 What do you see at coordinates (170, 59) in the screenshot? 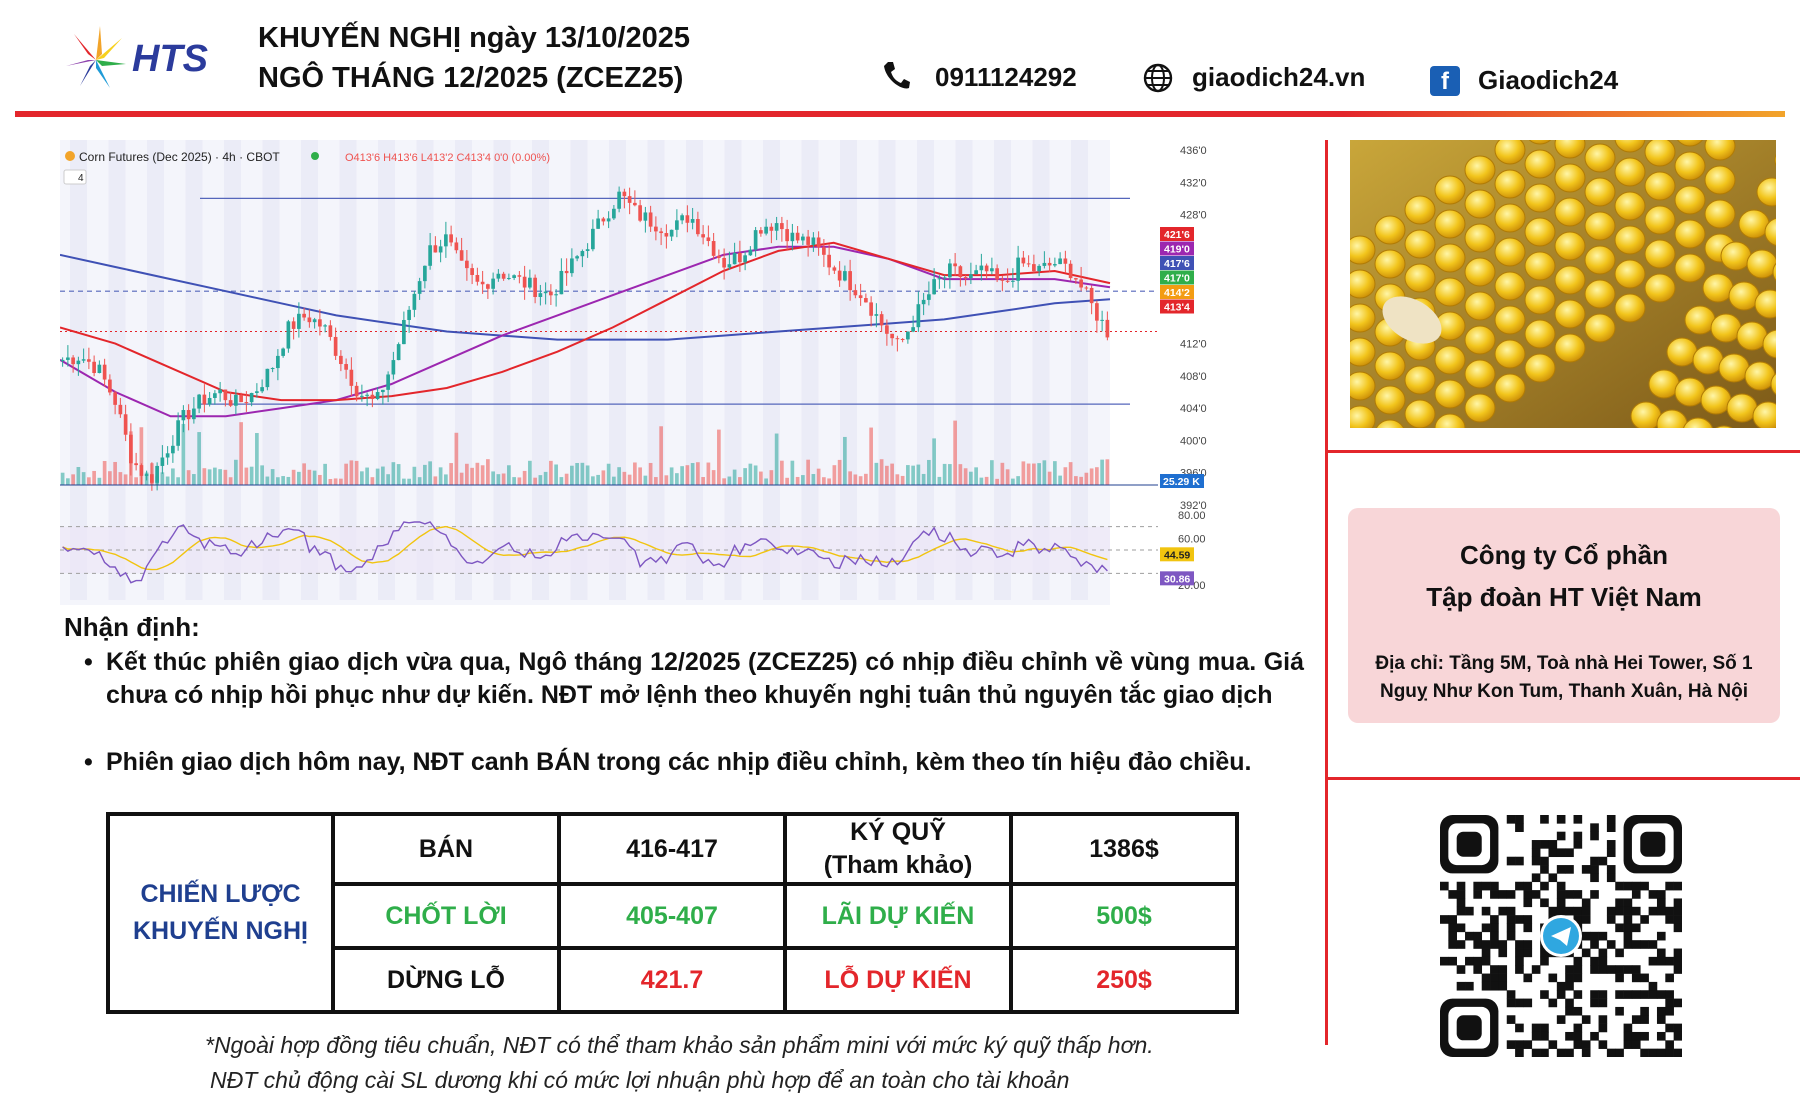
I see `logo-text: HTS` at bounding box center [170, 59].